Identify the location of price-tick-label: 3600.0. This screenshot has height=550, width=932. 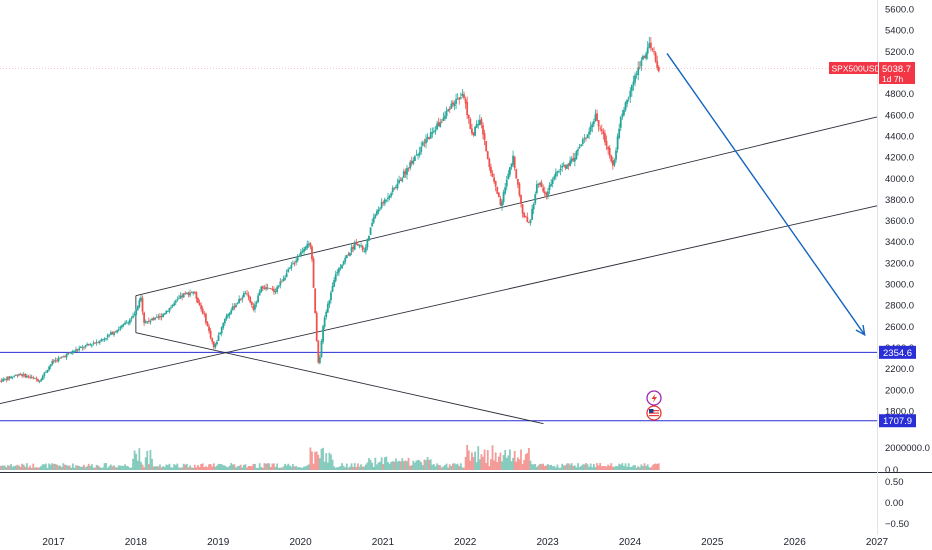
(899, 221).